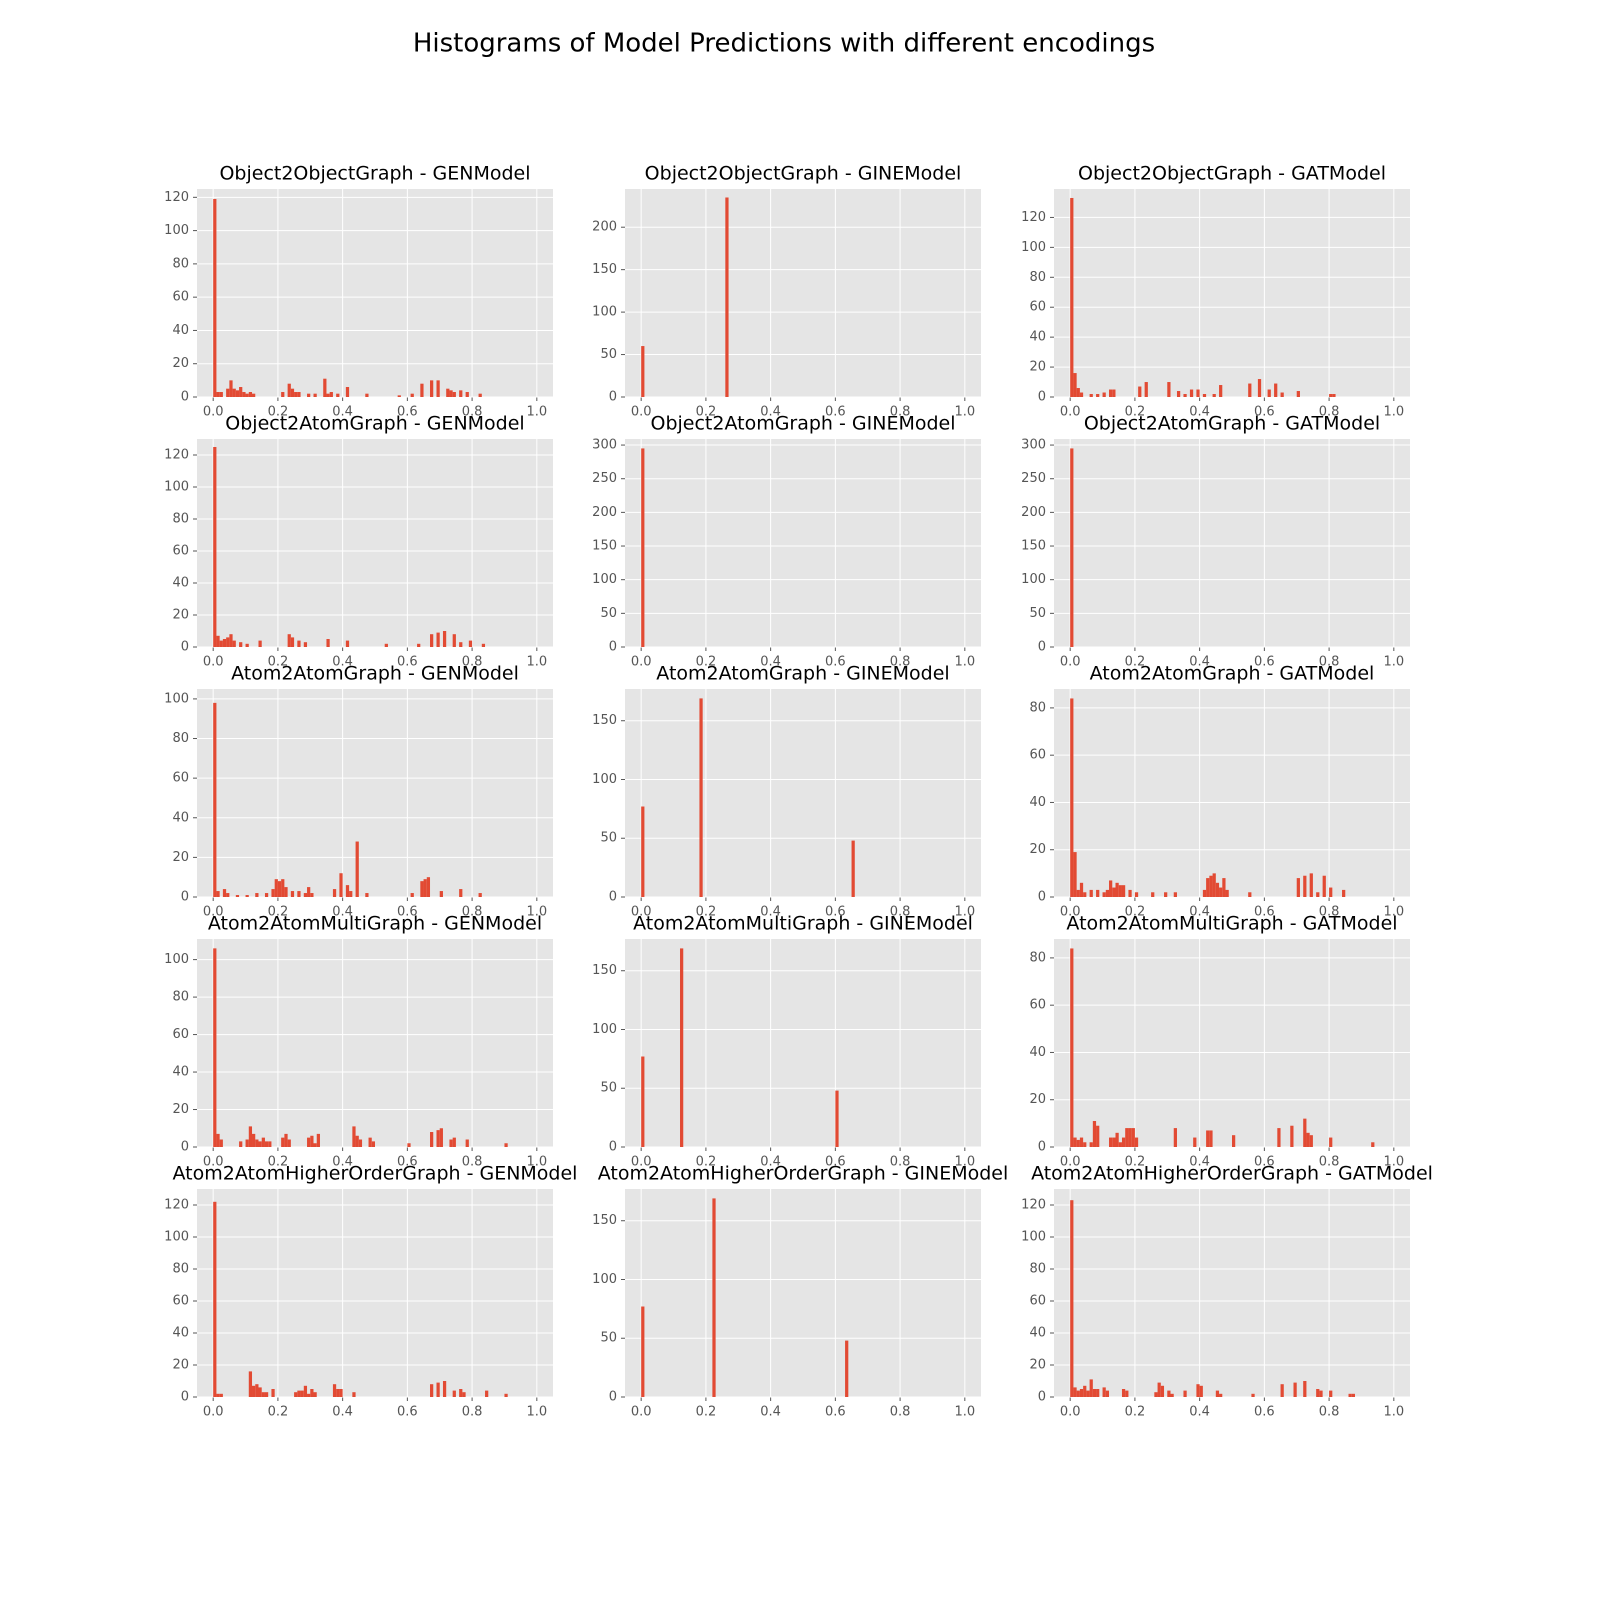  I want to click on subplot-title: Atom2AtomGraph - GATModel, so click(1232, 674).